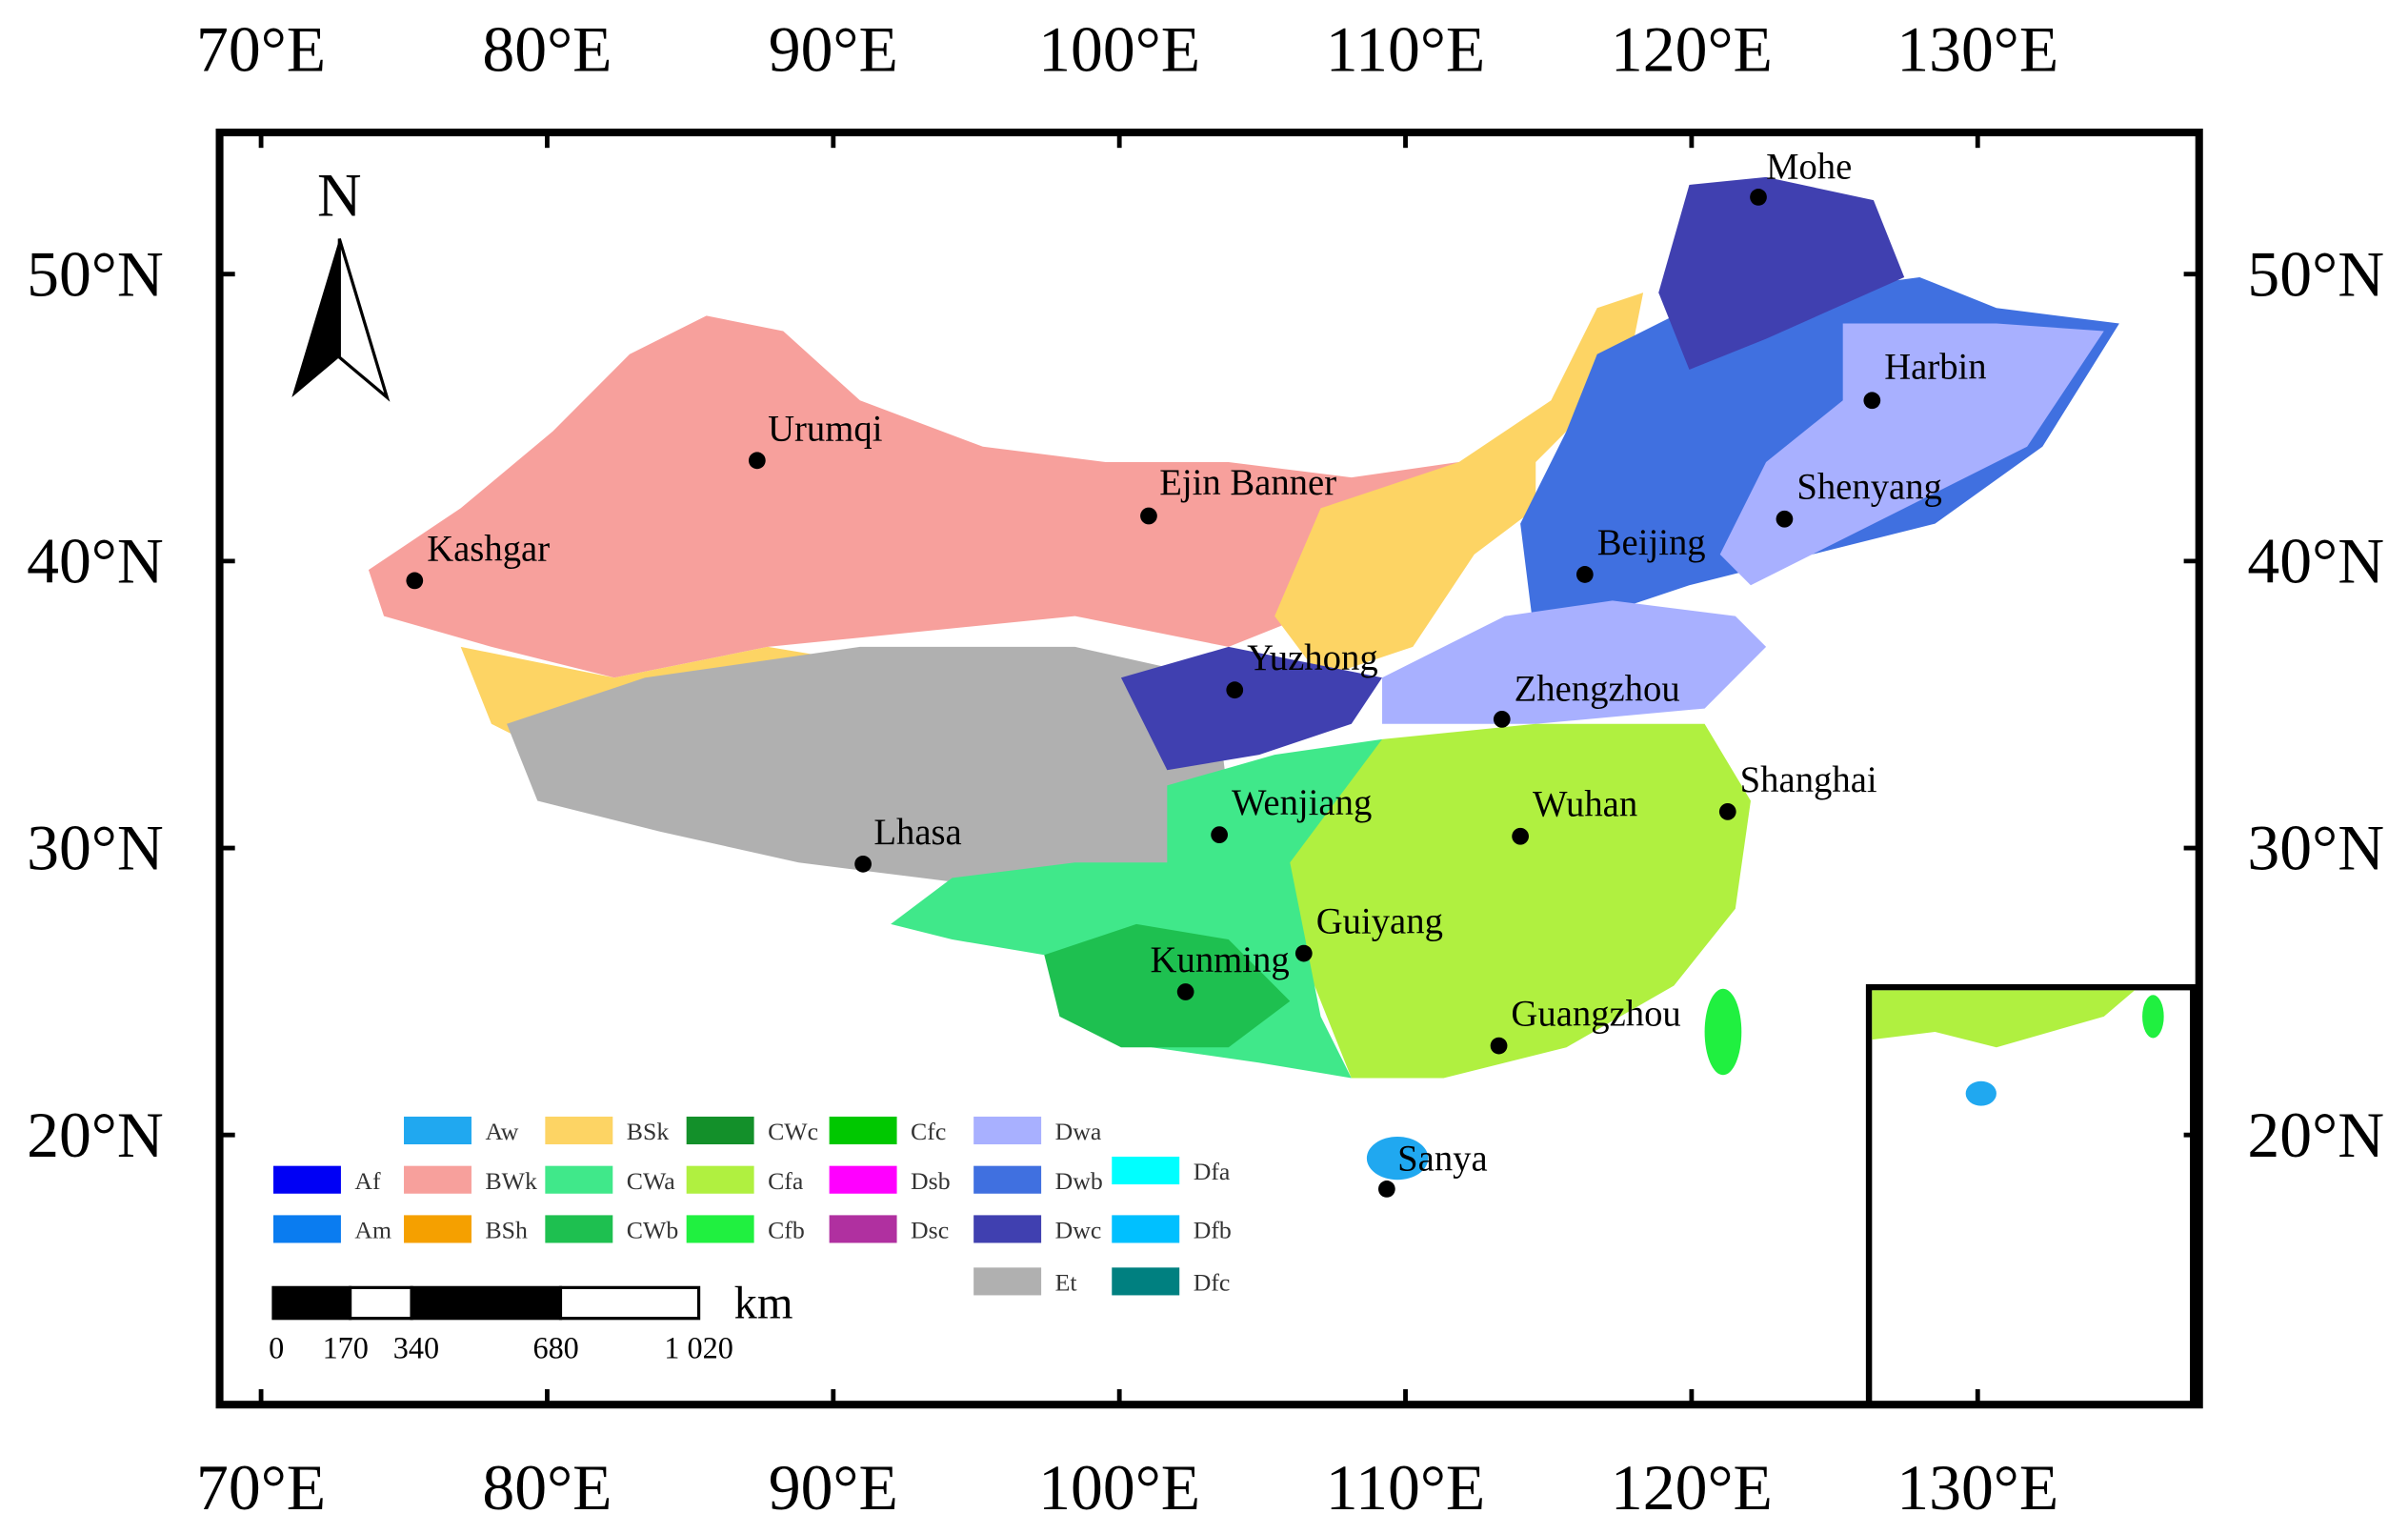  What do you see at coordinates (2031, 1195) in the screenshot?
I see `inset` at bounding box center [2031, 1195].